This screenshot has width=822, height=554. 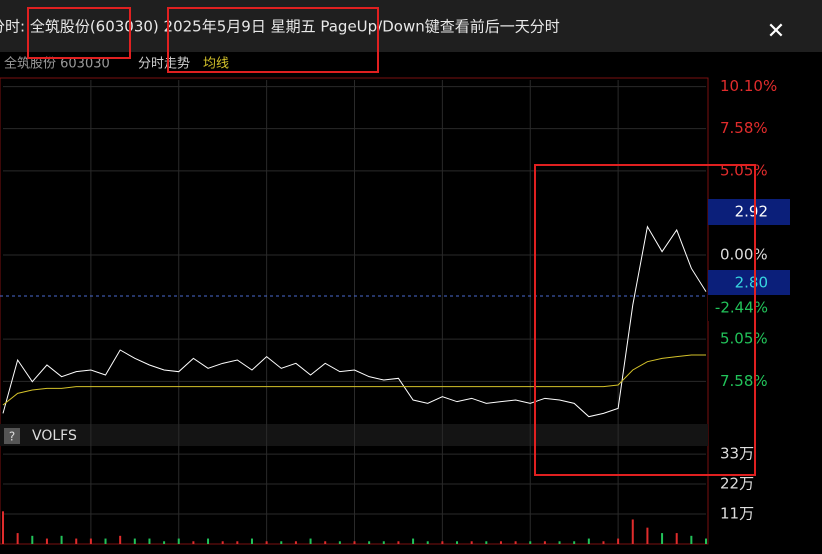 I want to click on y-tick-label: 5.05%, so click(x=744, y=339).